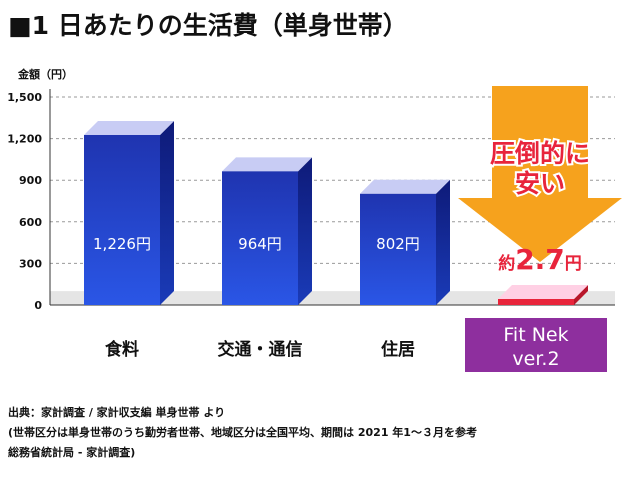  I want to click on y-tick-label: 300, so click(30, 263).